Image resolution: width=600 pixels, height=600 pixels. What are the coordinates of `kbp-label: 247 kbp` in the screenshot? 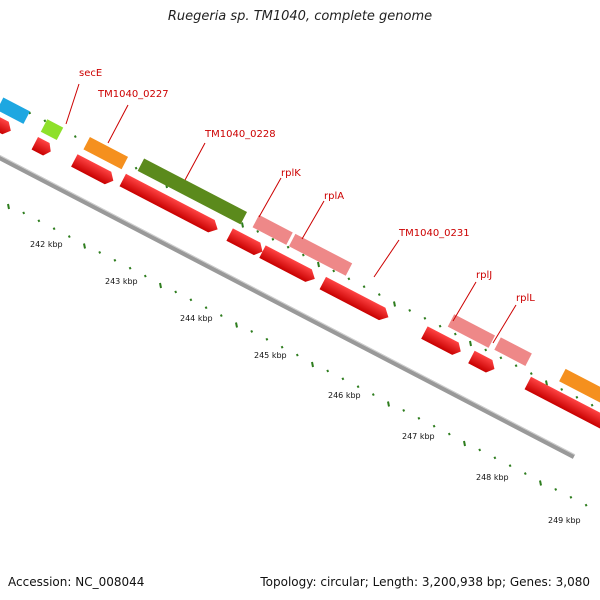 It's located at (418, 436).